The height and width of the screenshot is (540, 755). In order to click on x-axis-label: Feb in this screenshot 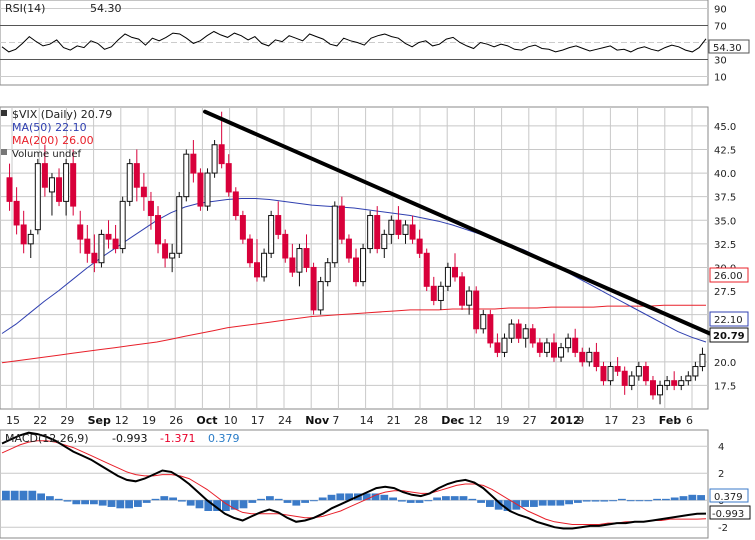, I will do `click(670, 420)`.